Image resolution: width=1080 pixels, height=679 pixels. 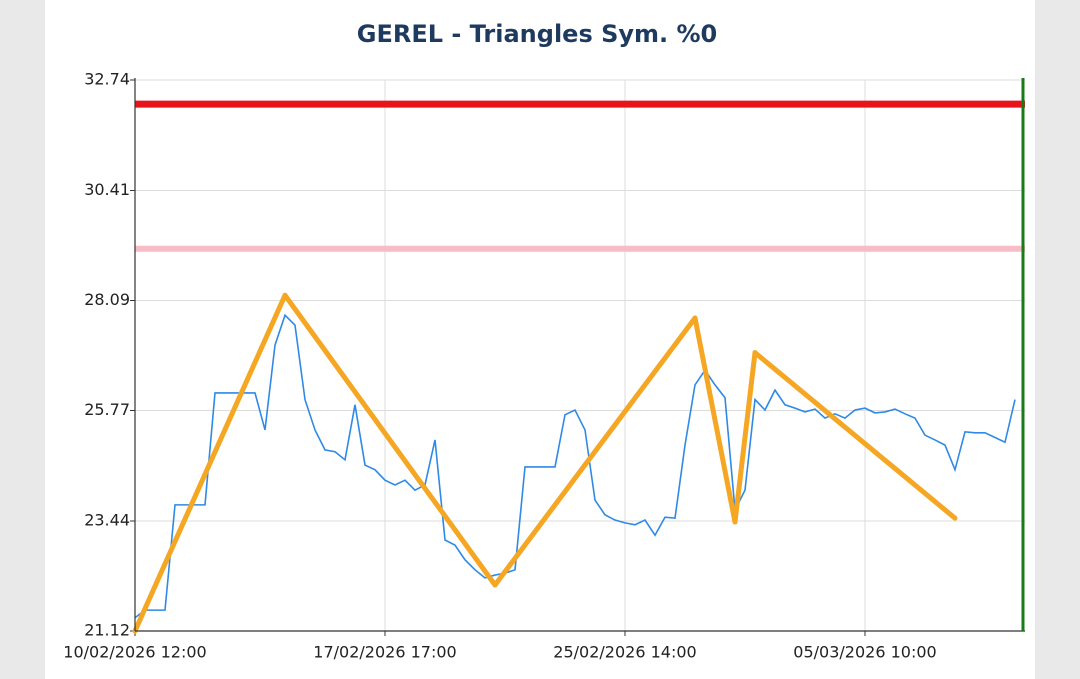 I want to click on y-tick-label: 32.74, so click(x=107, y=79).